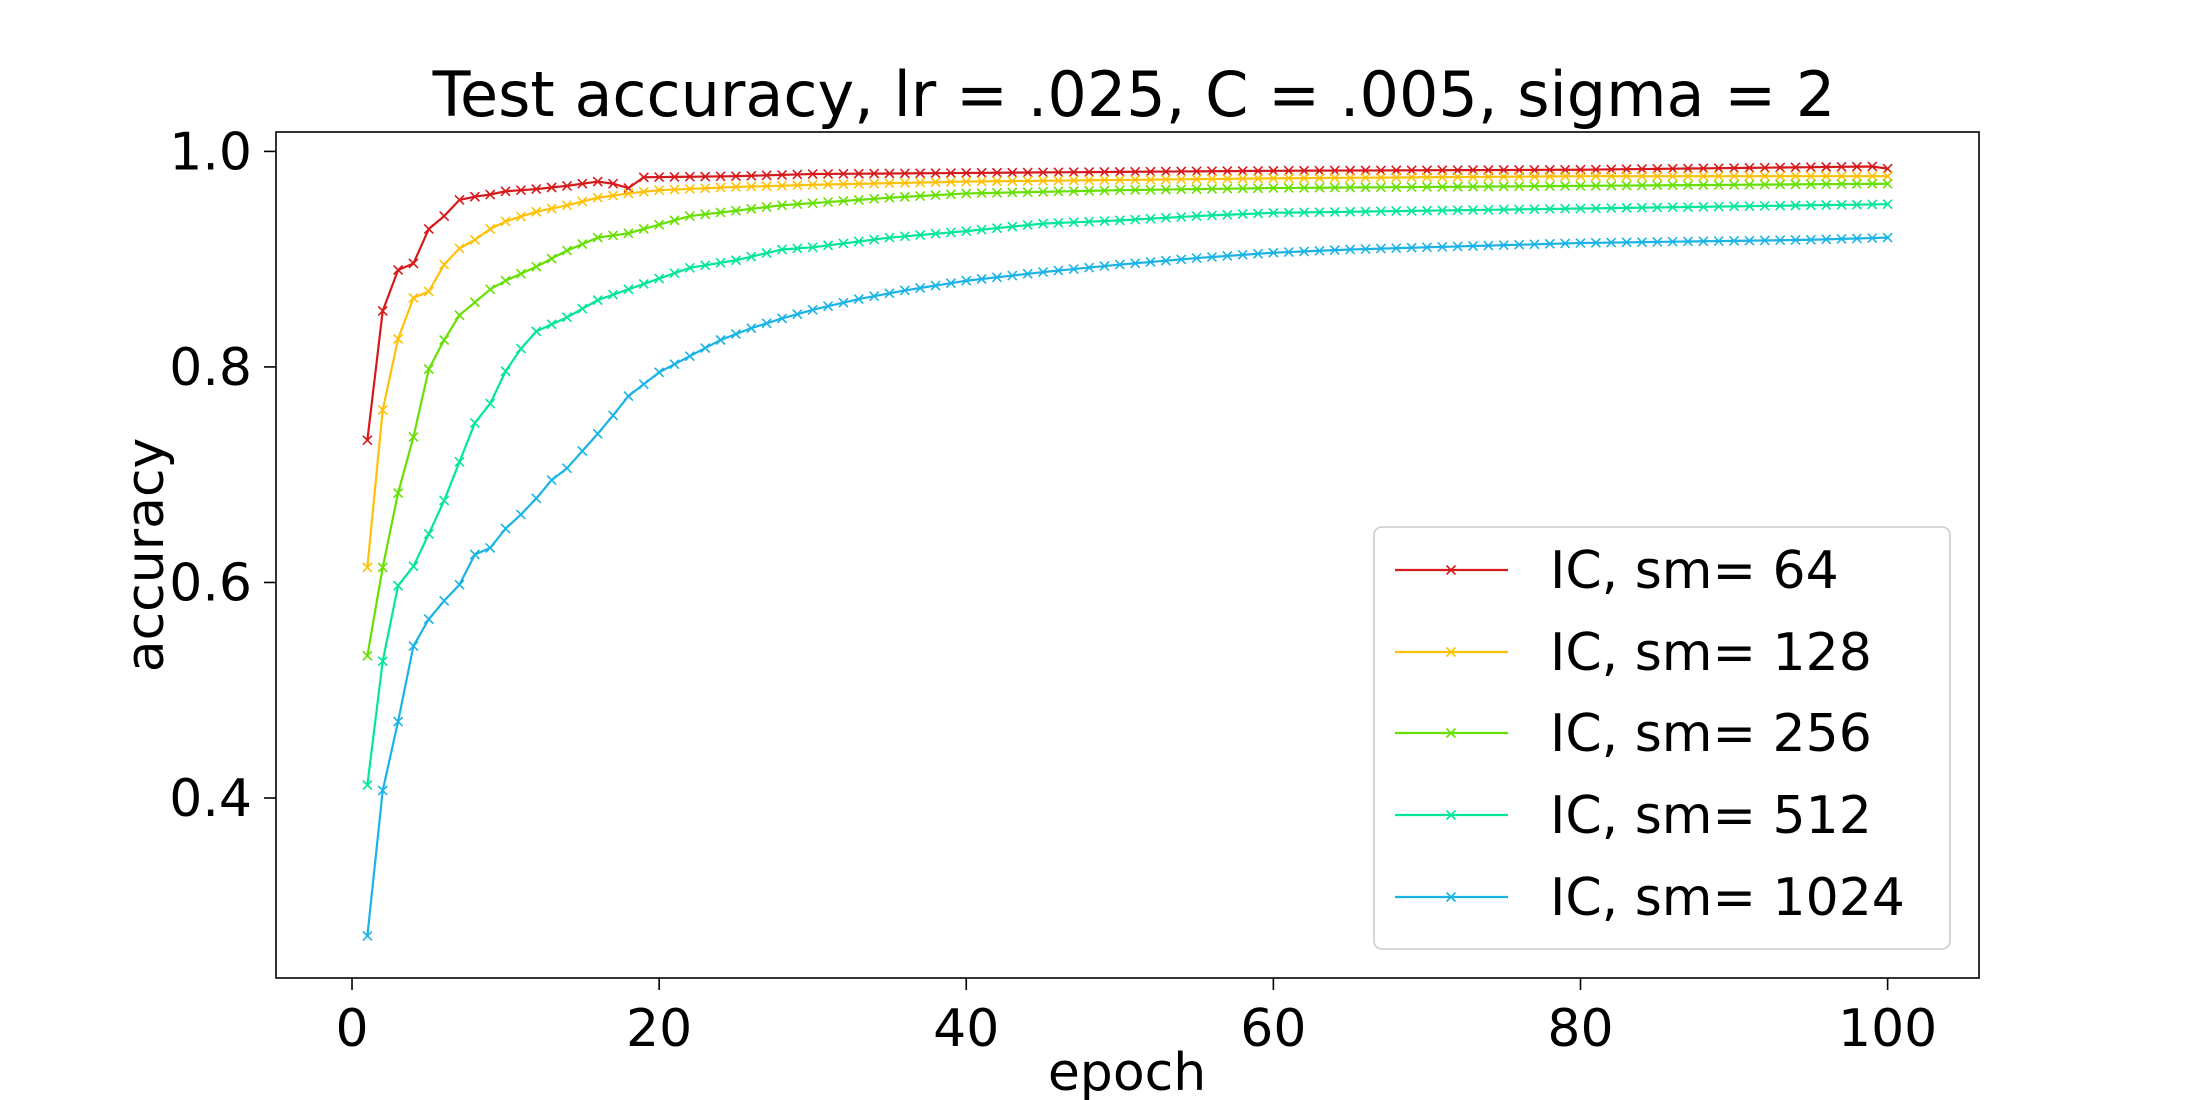  Describe the element at coordinates (1711, 734) in the screenshot. I see `legend-label: IC, sm= 256` at that location.